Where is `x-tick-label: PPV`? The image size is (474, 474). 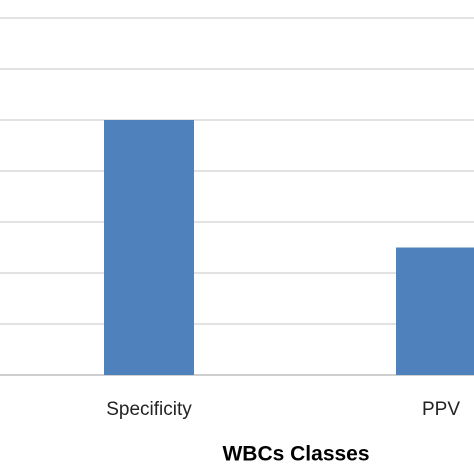
x-tick-label: PPV is located at coordinates (441, 409).